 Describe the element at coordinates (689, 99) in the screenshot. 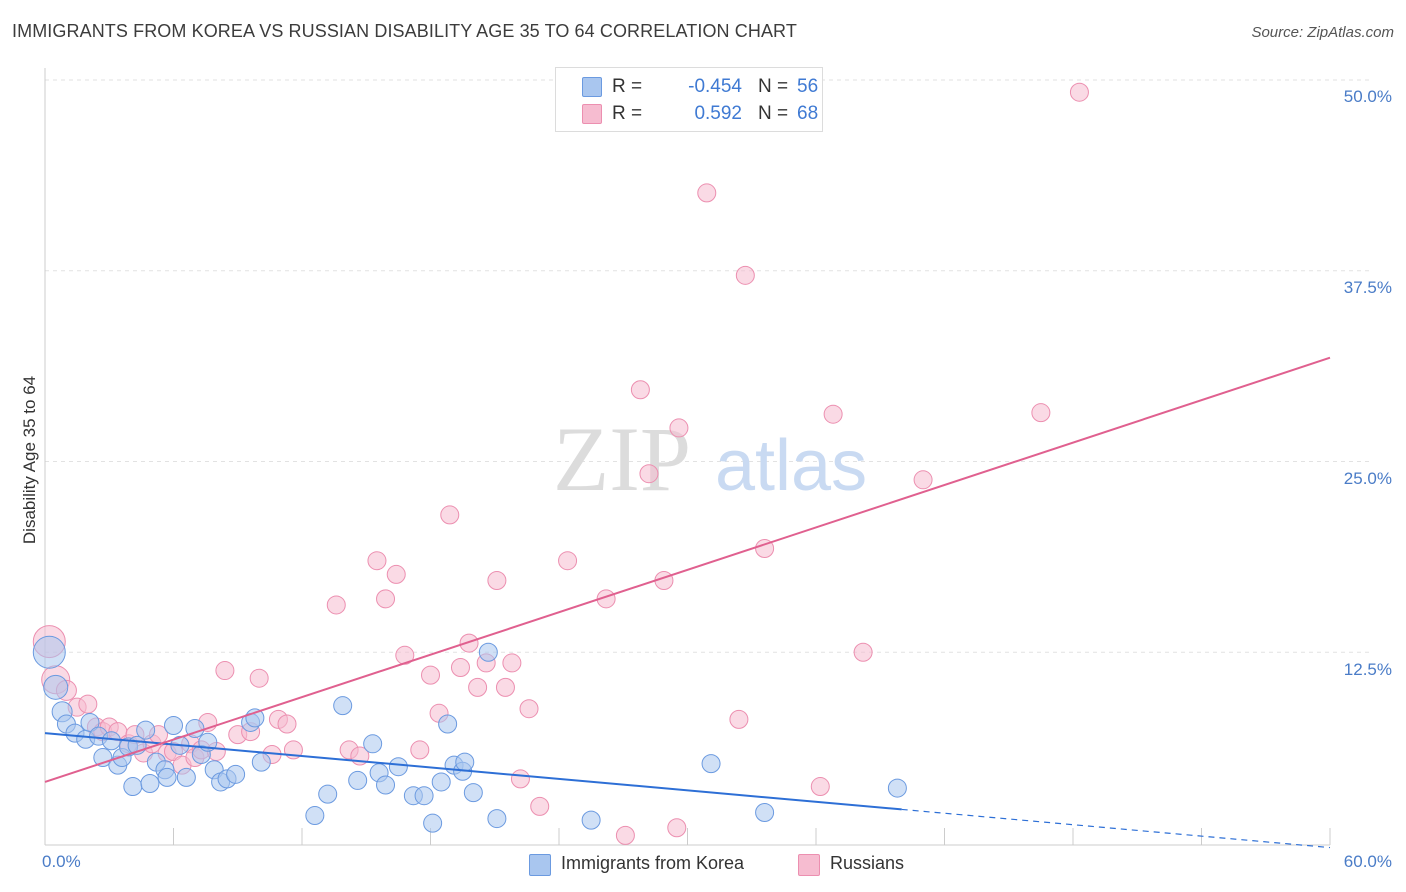

I see `correlation-legend: R = -0.454 N = 56 R = 0.592 N = 68` at that location.